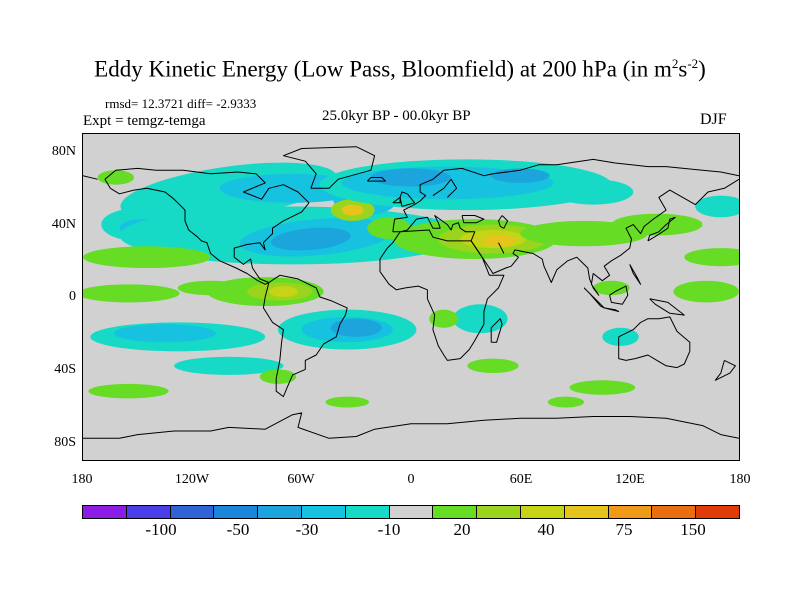 This screenshot has height=600, width=800. I want to click on colorbar-label: 40, so click(546, 529).